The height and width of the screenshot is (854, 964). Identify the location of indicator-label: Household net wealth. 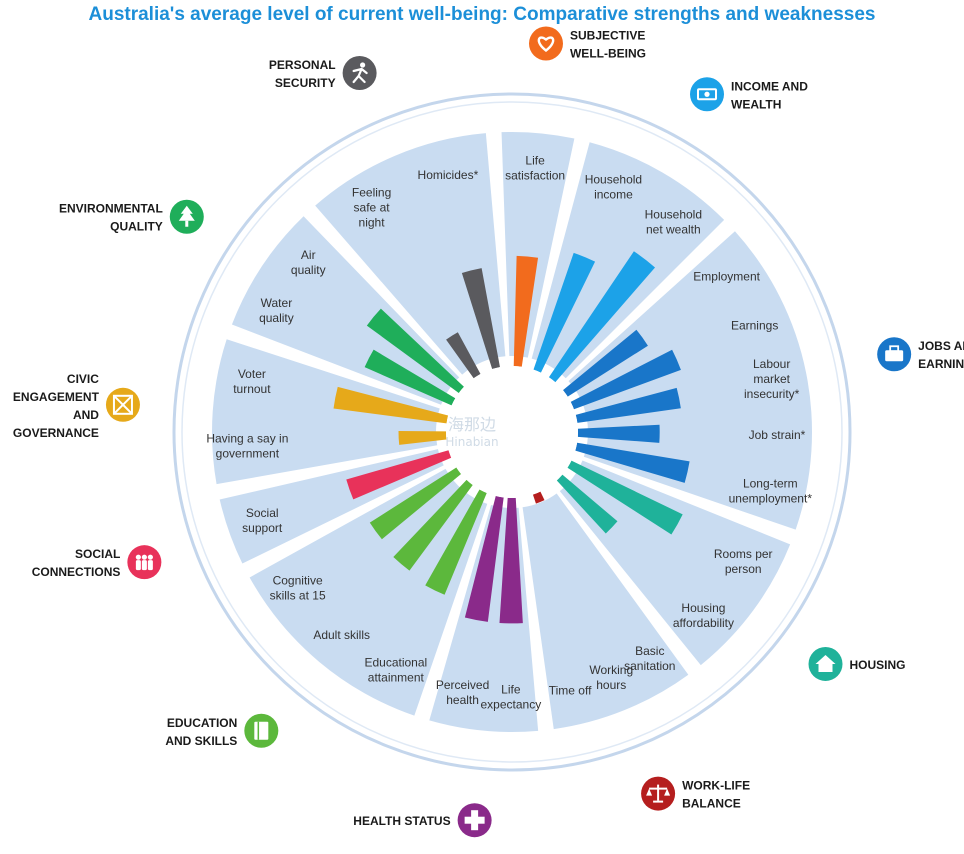
(673, 221).